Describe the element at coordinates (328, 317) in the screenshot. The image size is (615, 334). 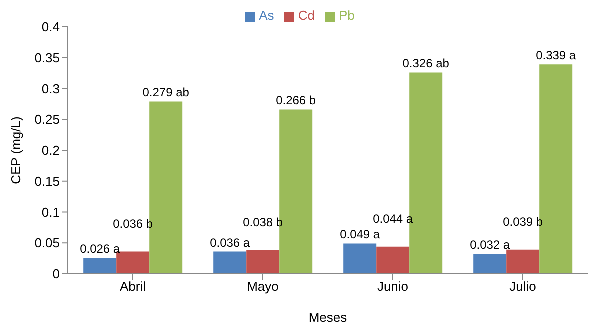
I see `x-axis-title: Meses` at that location.